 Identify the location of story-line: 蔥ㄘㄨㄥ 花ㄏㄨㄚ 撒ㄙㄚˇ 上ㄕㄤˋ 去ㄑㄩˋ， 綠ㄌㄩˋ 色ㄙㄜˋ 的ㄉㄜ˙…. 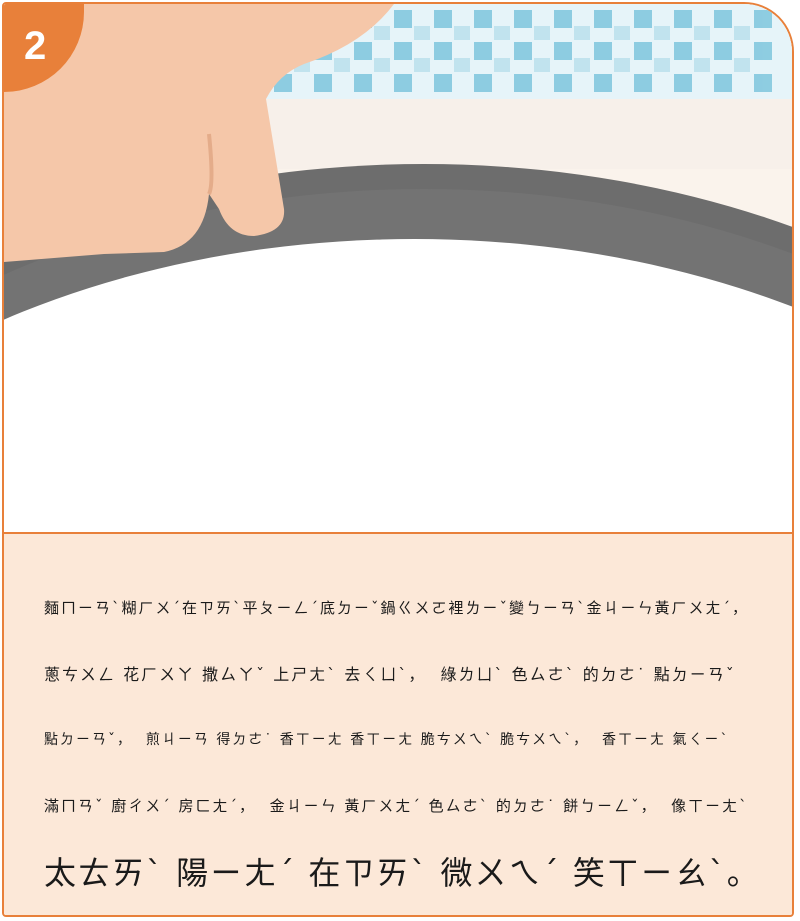
(404, 673).